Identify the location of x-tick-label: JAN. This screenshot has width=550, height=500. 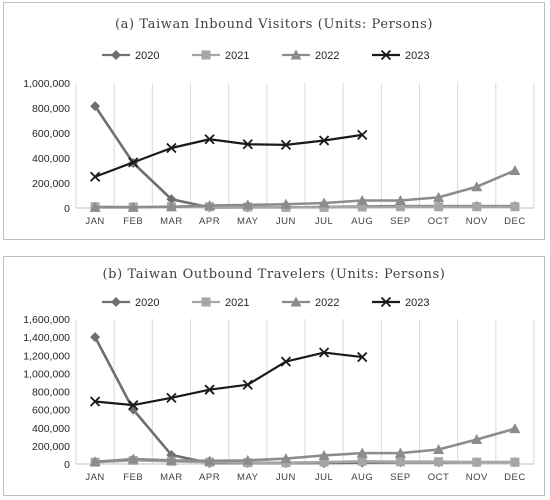
(94, 221).